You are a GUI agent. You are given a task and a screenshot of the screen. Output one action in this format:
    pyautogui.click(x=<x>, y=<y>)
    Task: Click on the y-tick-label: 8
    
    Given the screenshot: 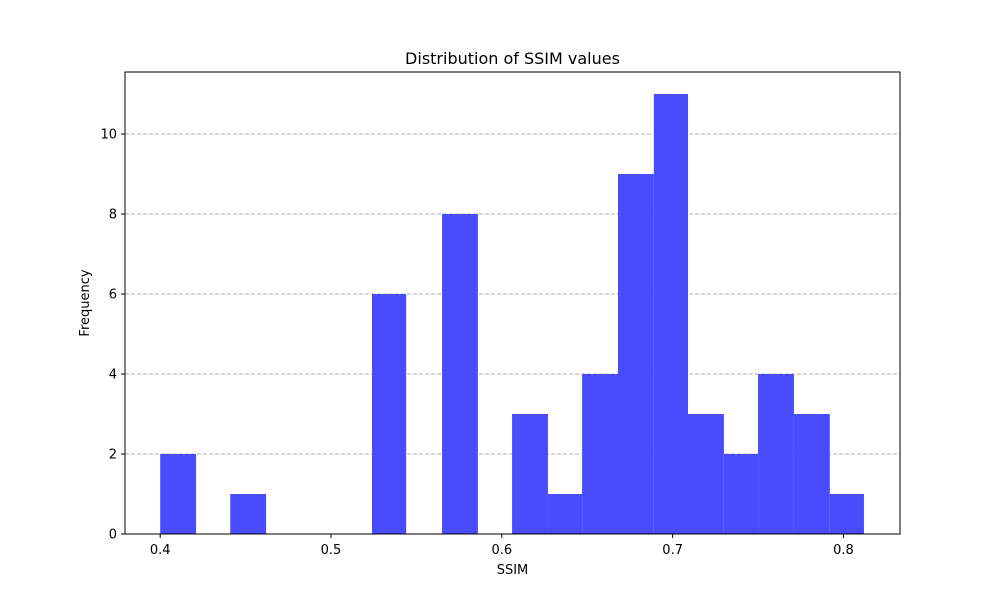 What is the action you would take?
    pyautogui.click(x=113, y=215)
    